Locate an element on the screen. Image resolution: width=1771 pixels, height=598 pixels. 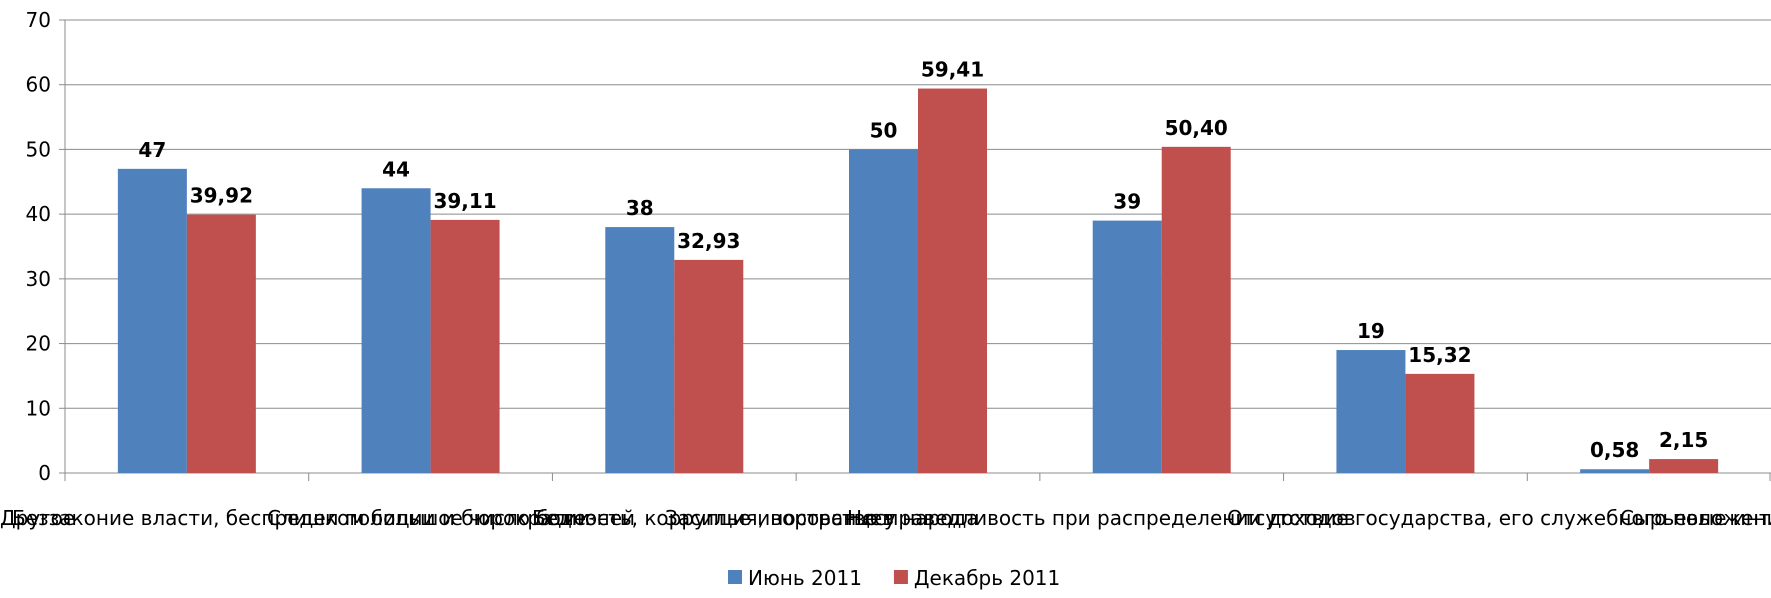
legend-label: Декабрь 2011 is located at coordinates (987, 578).